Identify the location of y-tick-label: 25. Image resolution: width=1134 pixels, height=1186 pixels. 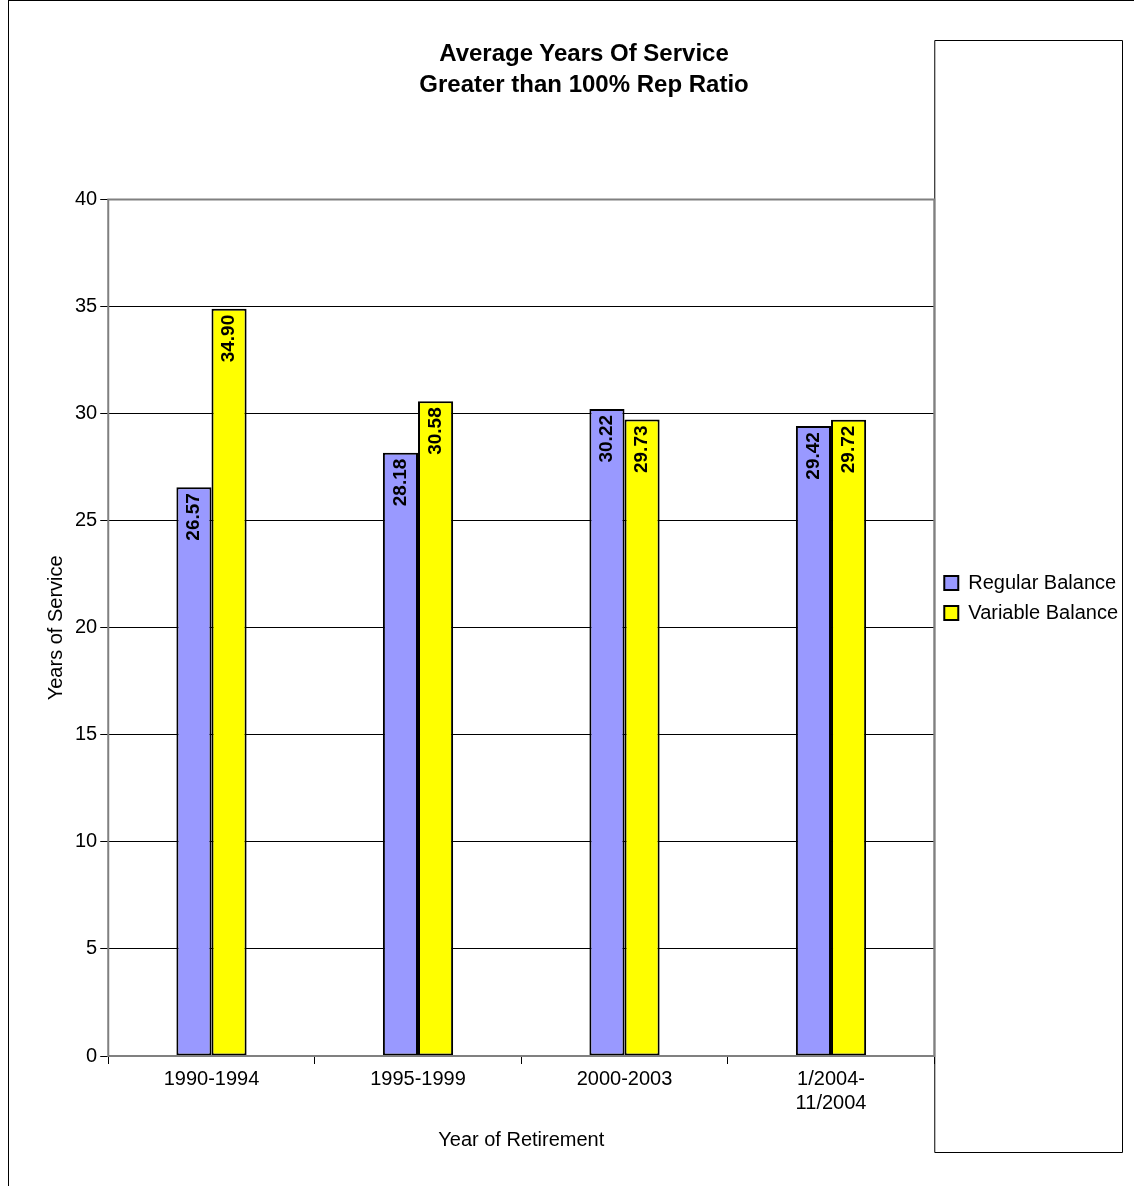
(86, 519).